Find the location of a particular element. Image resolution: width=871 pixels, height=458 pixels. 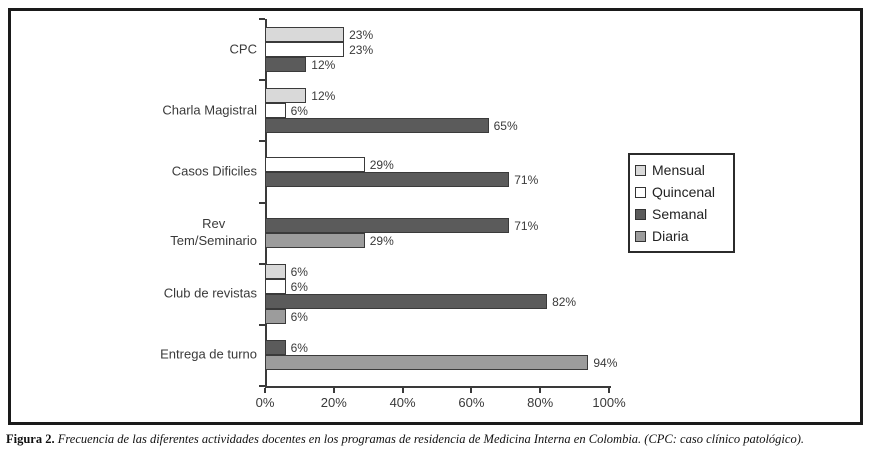

legend-item-diaria: Diaria is located at coordinates (681, 236).